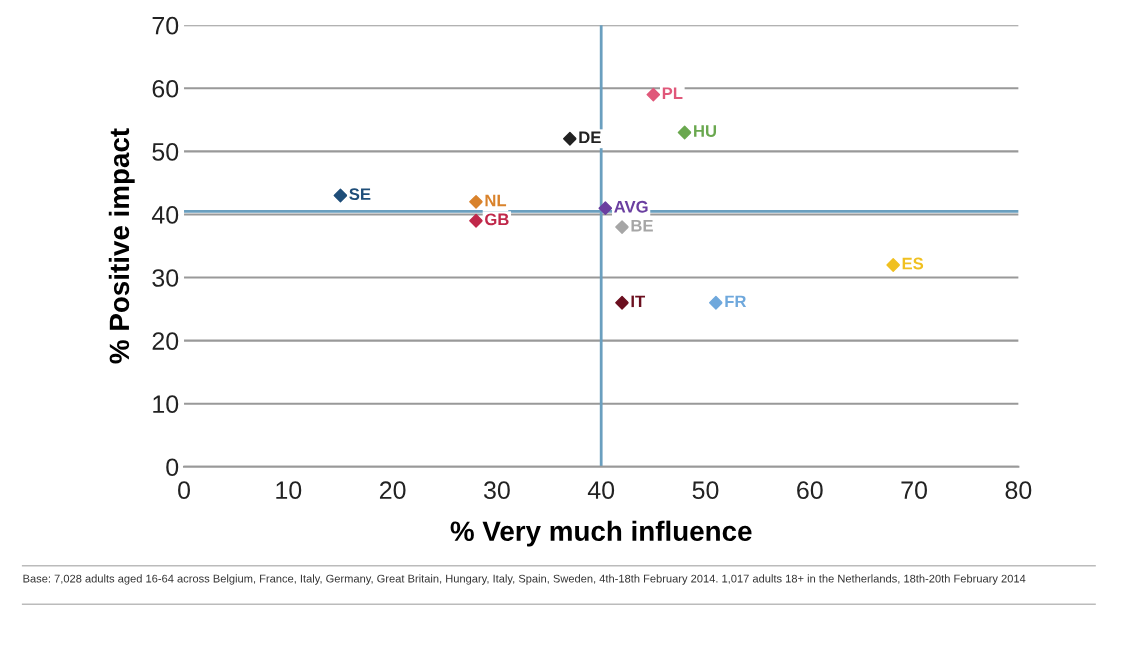 Image resolution: width=1129 pixels, height=664 pixels. What do you see at coordinates (913, 263) in the screenshot?
I see `series-label: ES` at bounding box center [913, 263].